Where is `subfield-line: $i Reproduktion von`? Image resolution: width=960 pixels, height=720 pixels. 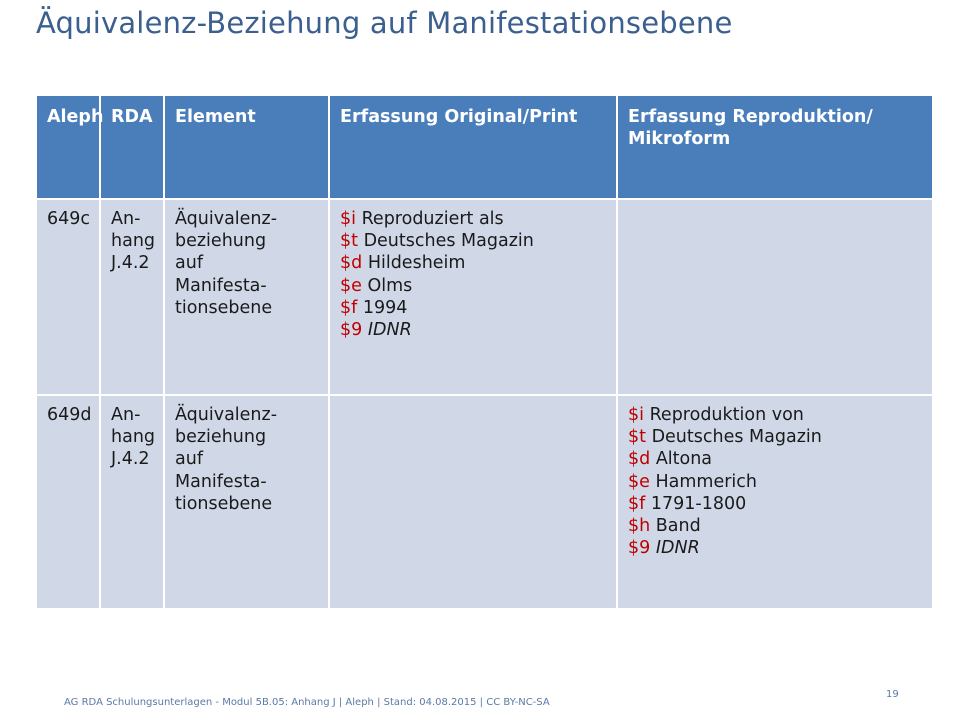
subfield-line: $i Reproduktion von is located at coordinates (775, 415).